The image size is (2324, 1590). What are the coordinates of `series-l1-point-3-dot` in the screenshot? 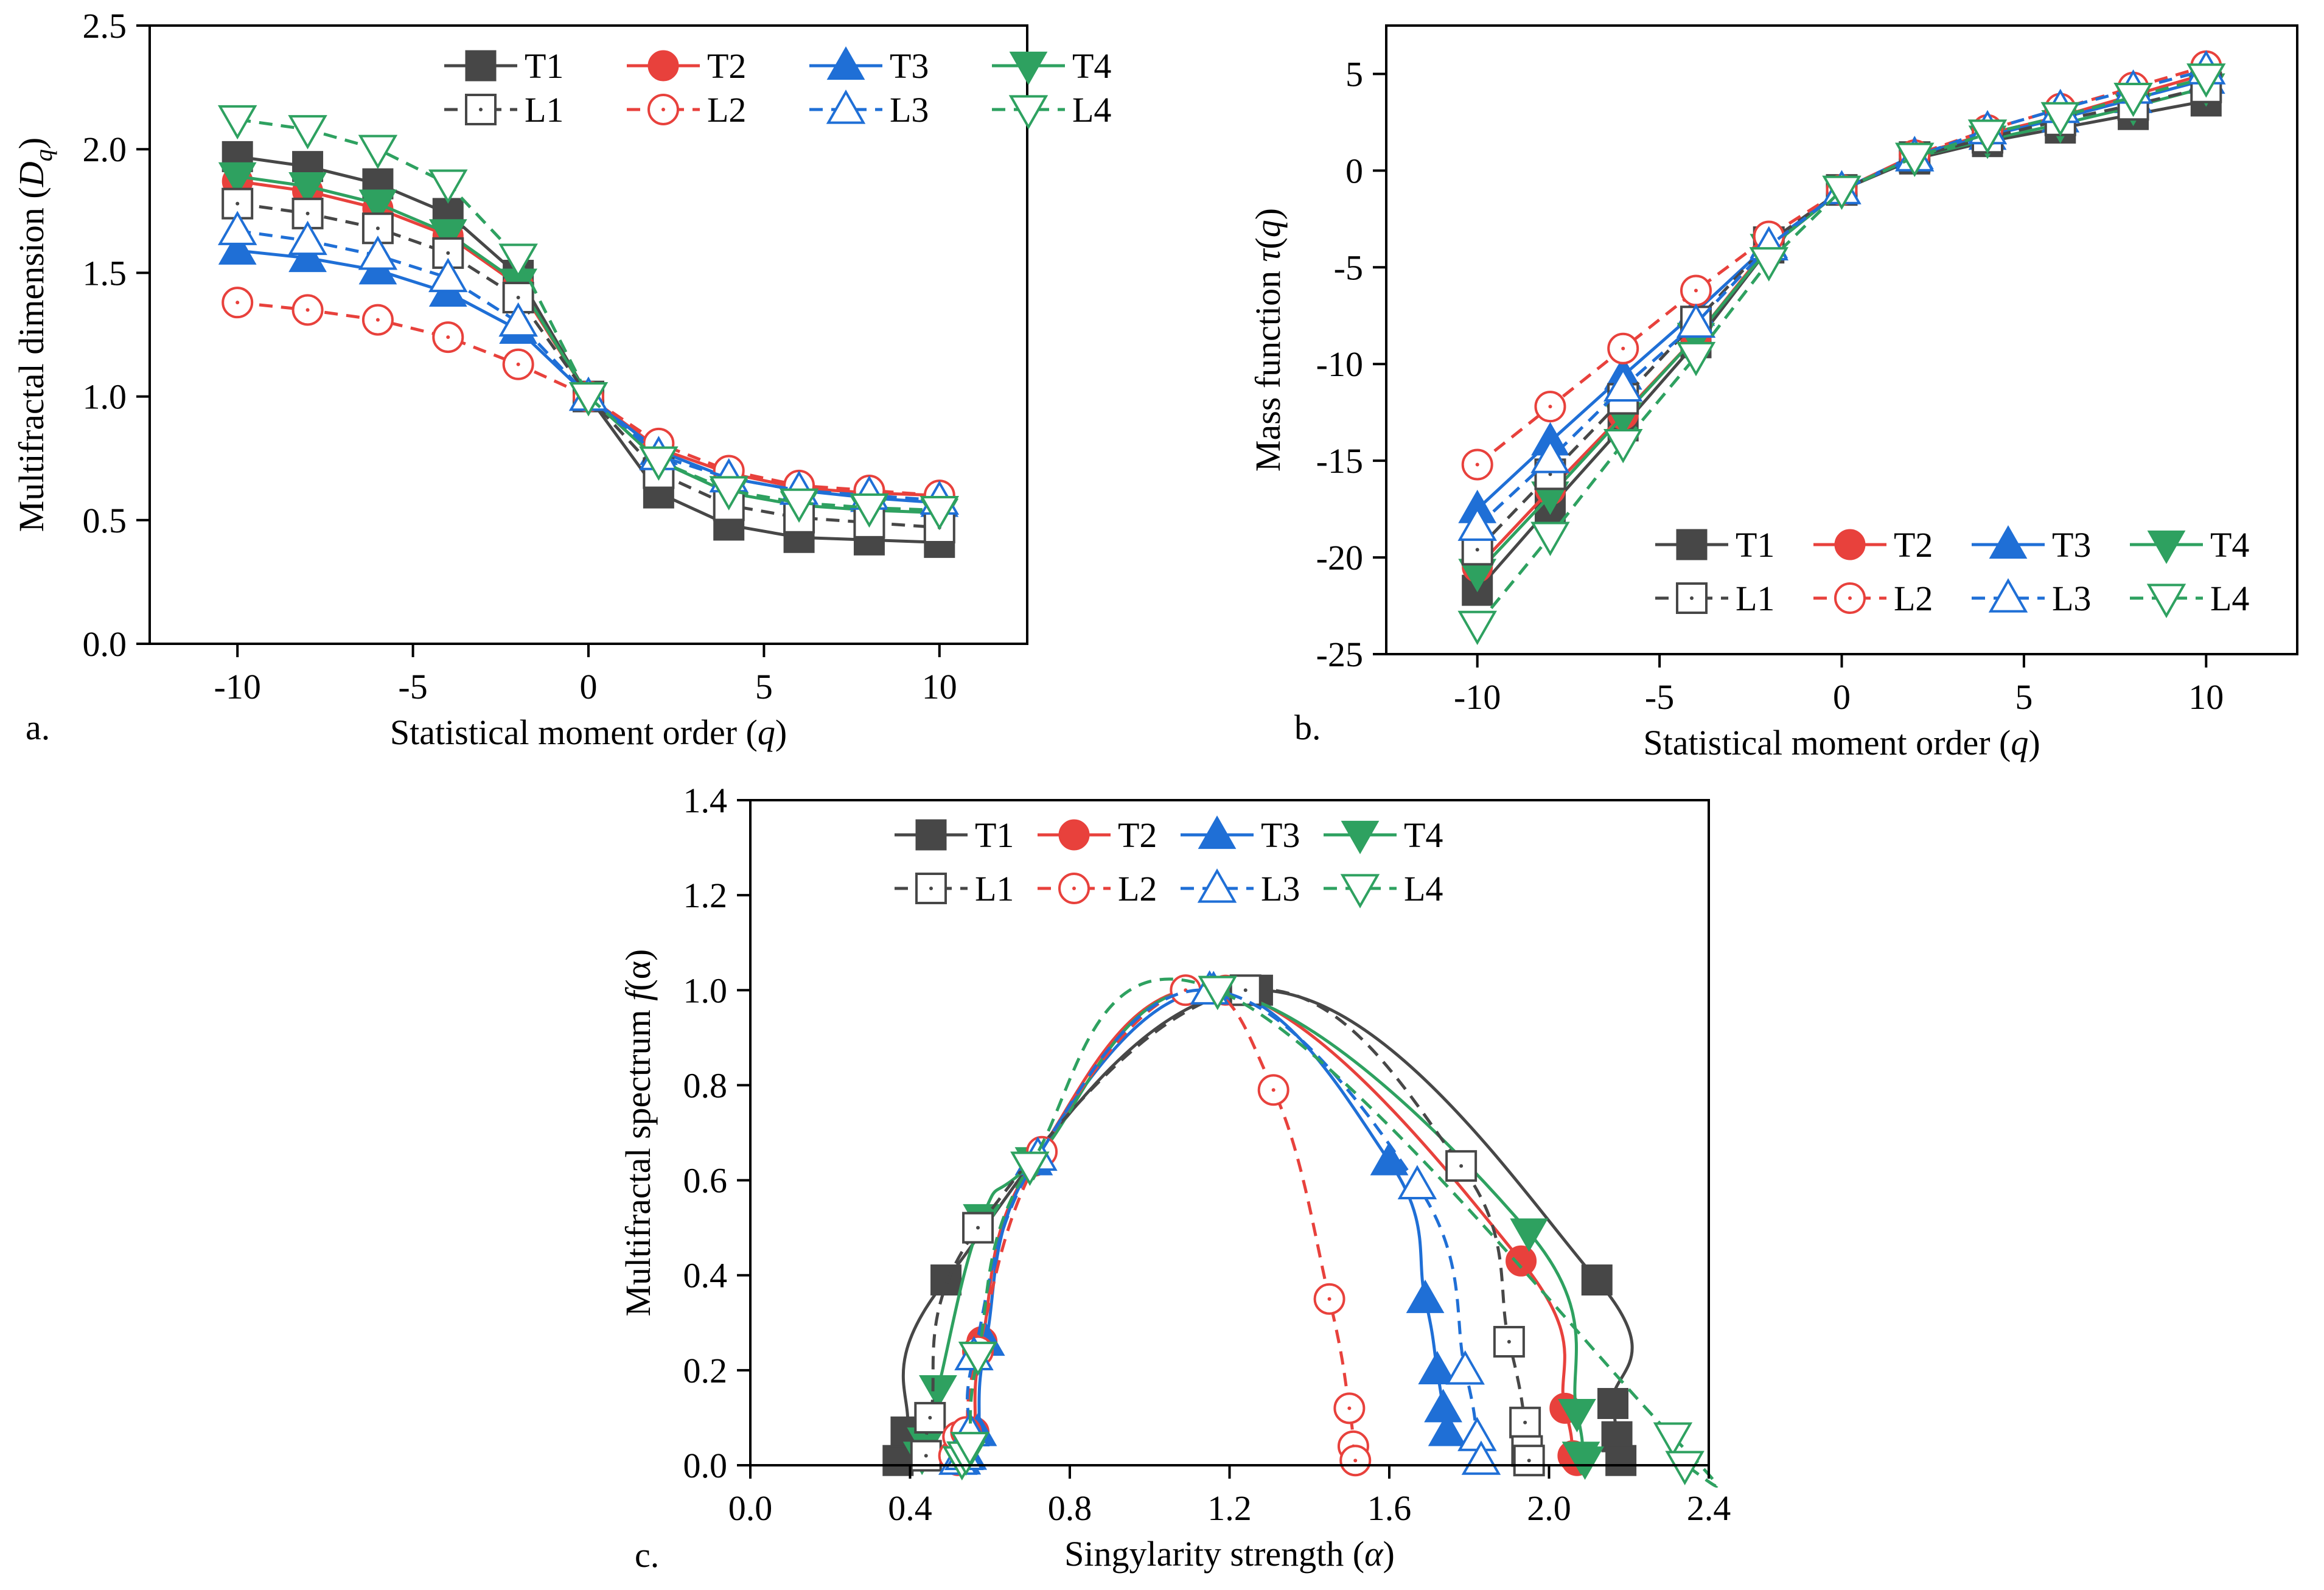 It's located at (448, 253).